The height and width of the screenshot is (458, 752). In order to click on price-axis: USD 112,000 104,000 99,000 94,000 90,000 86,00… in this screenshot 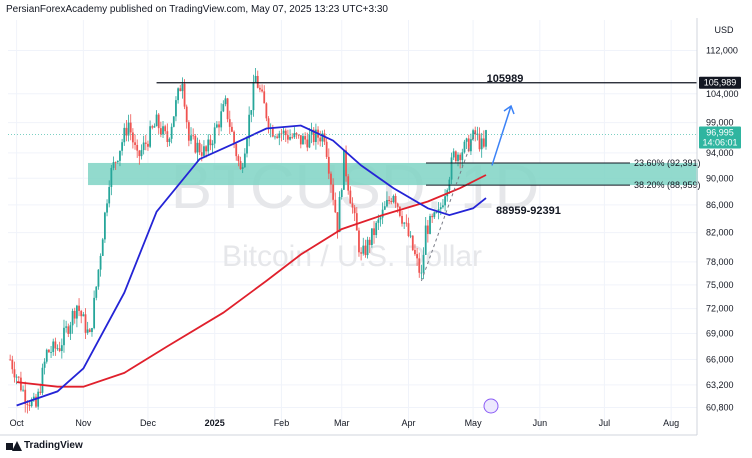, I will do `click(718, 226)`.